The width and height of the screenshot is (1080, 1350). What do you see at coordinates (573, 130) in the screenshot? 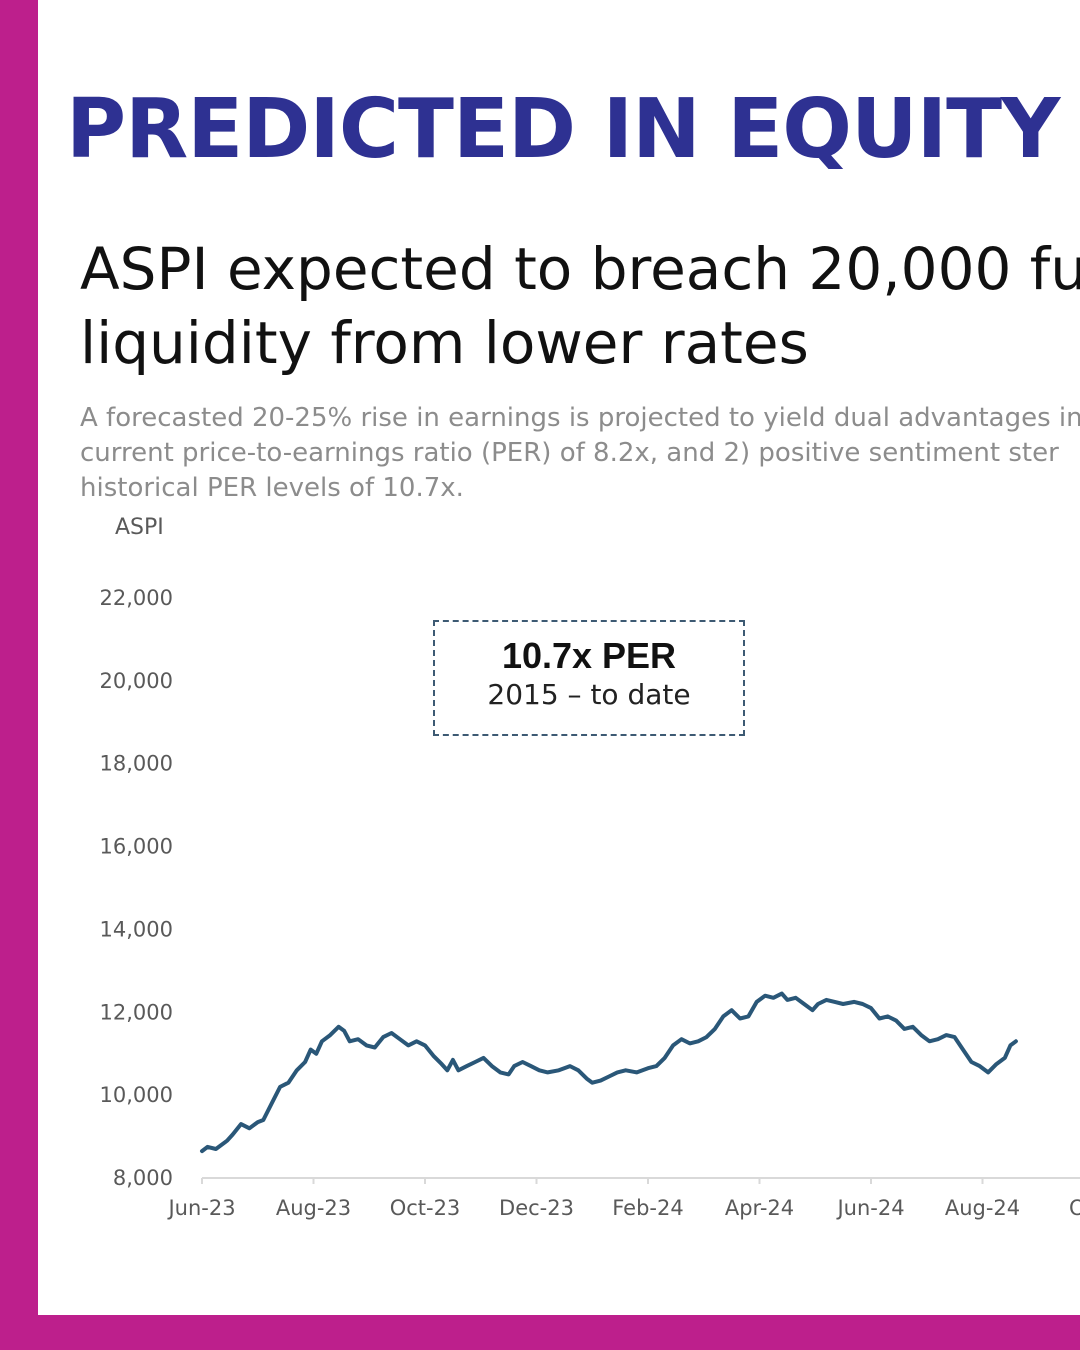
I see `page-title: PREDICTED IN EQUITY STR` at bounding box center [573, 130].